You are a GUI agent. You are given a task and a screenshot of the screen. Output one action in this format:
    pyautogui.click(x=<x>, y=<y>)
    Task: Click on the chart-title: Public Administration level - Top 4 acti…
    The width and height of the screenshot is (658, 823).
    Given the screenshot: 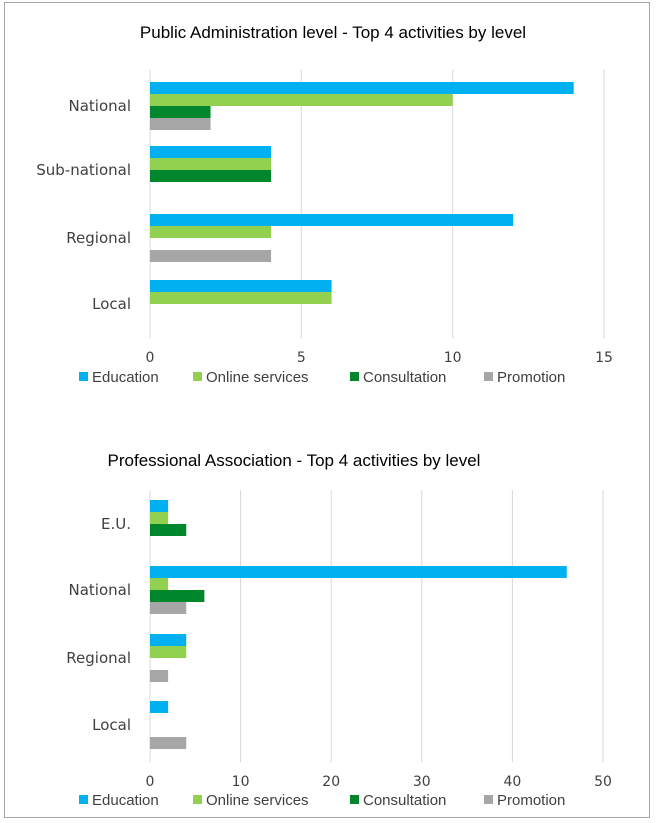 What is the action you would take?
    pyautogui.click(x=333, y=32)
    